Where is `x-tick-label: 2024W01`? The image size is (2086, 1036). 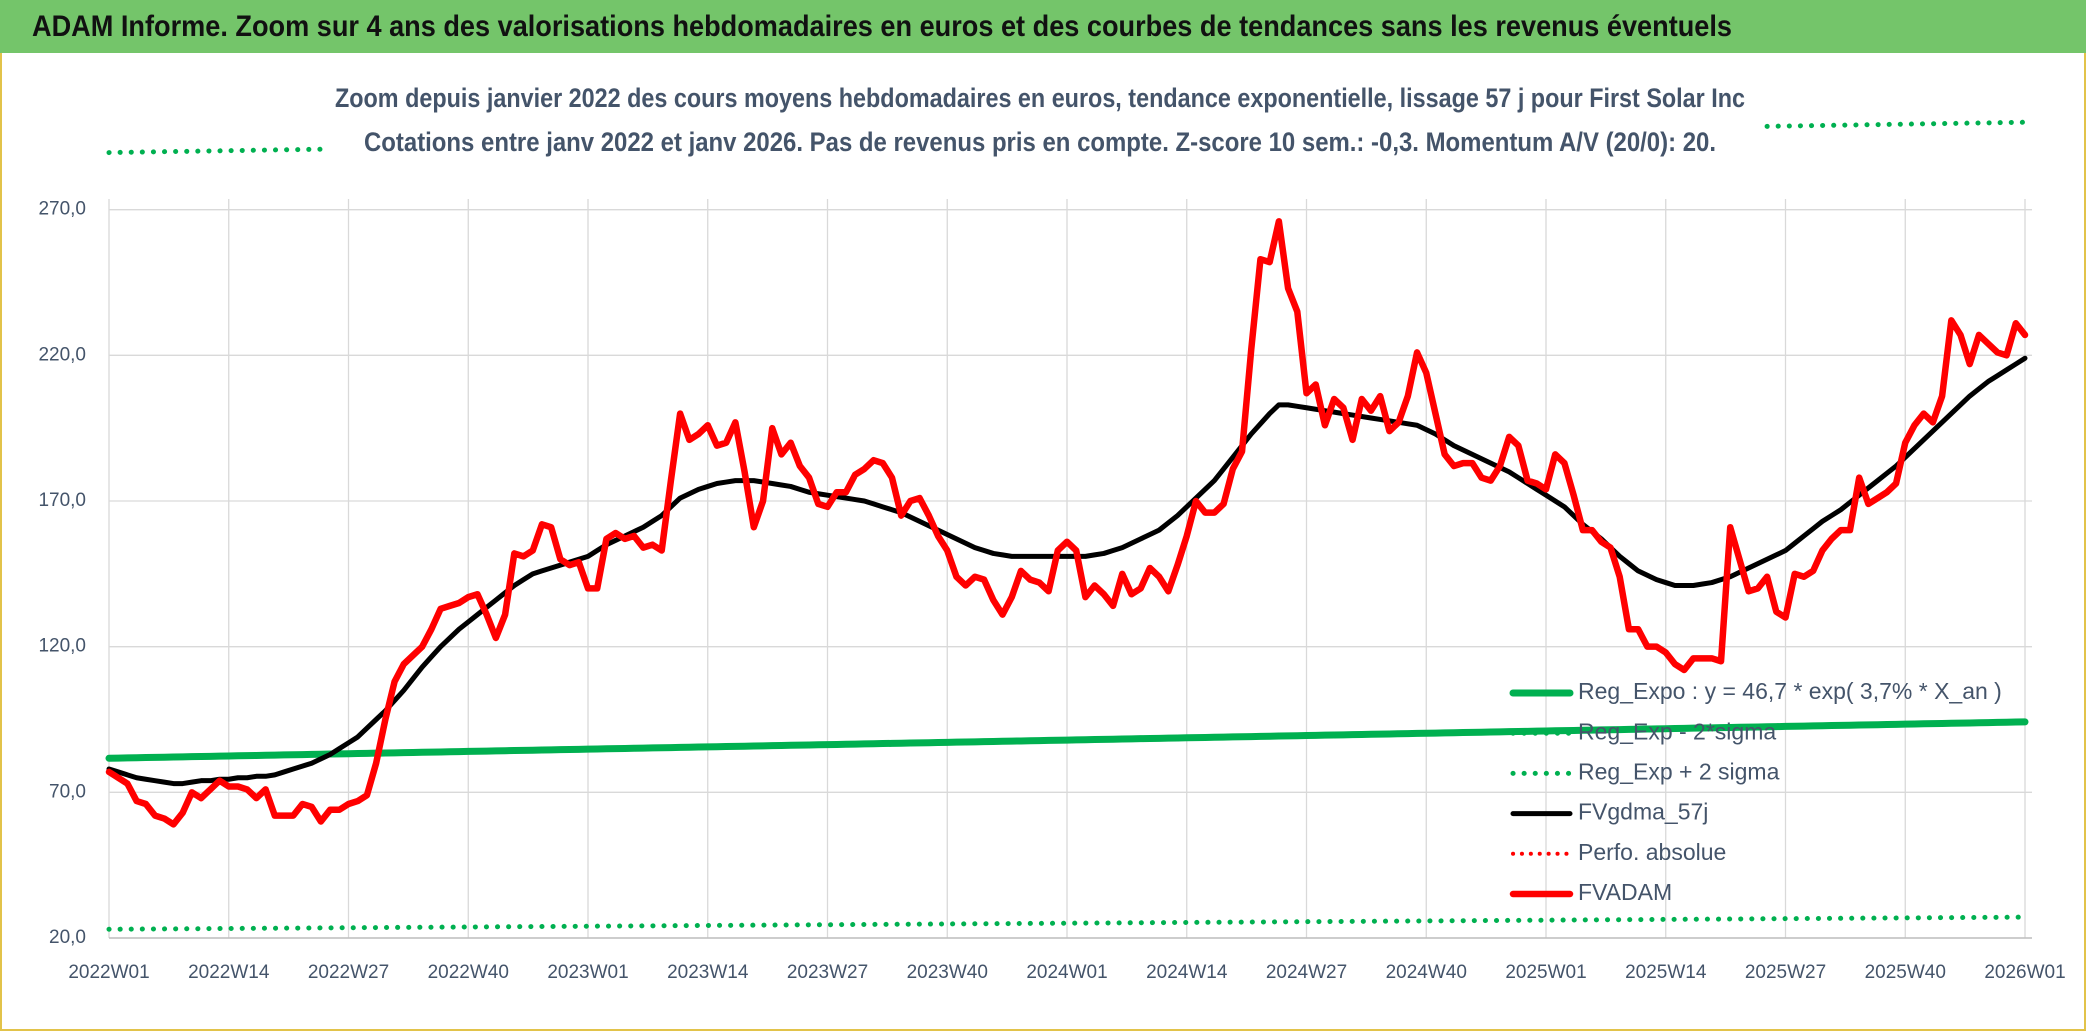 x-tick-label: 2024W01 is located at coordinates (1066, 972).